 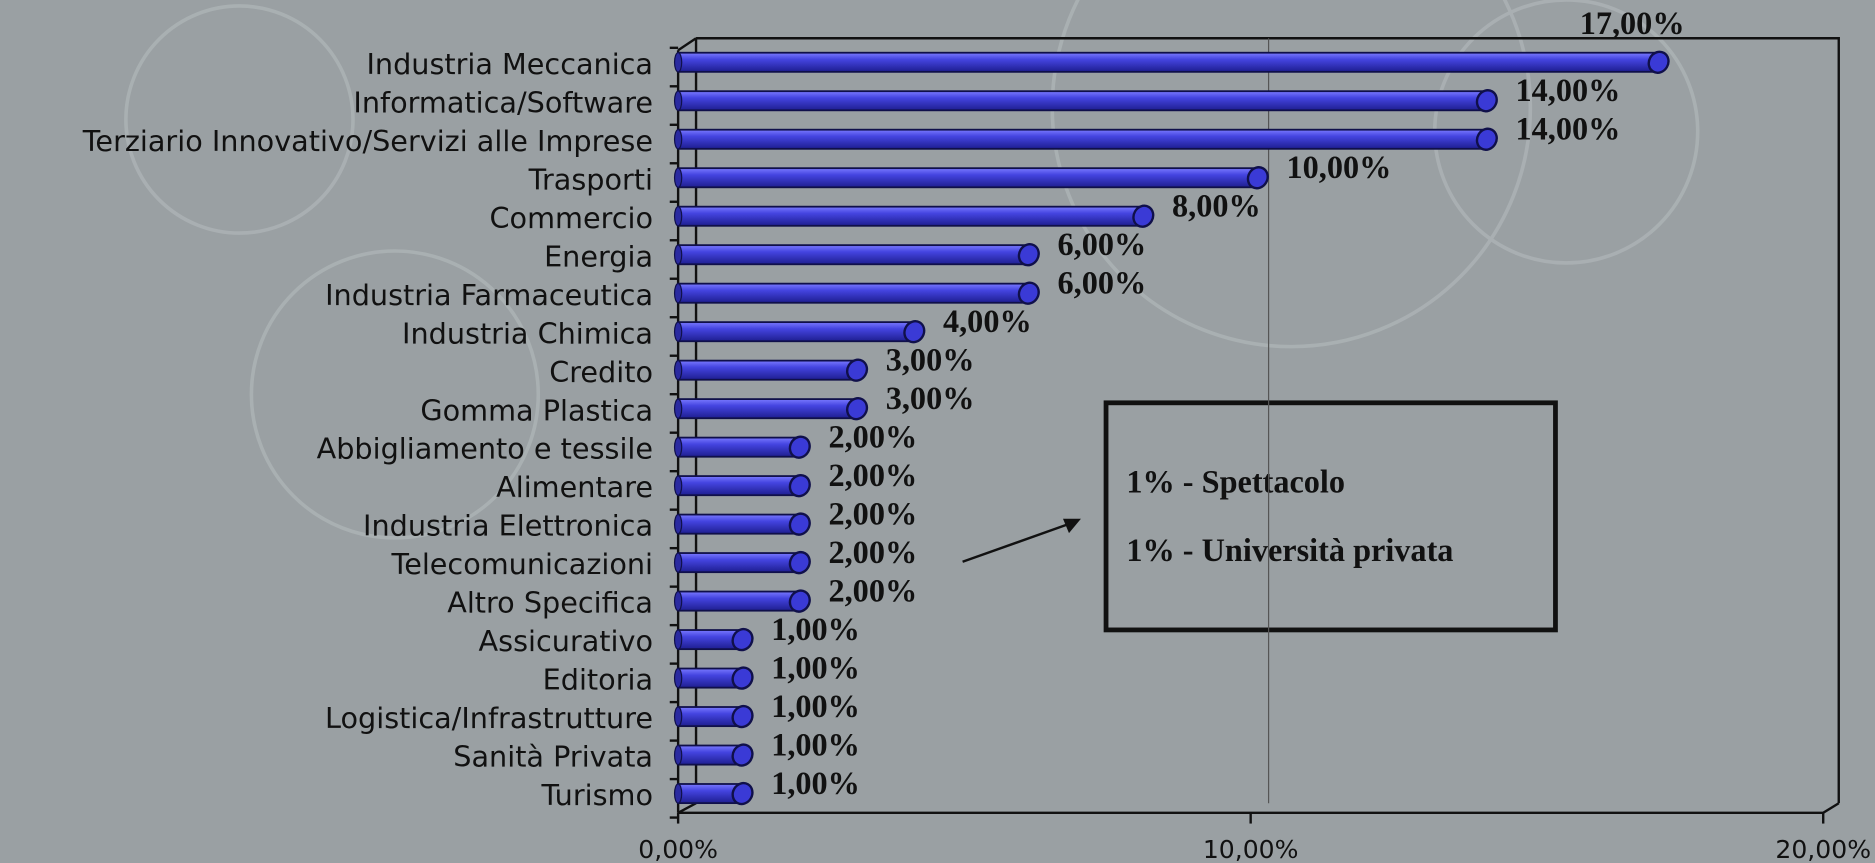 What do you see at coordinates (508, 526) in the screenshot?
I see `y-tick-label: Industria Elettronica` at bounding box center [508, 526].